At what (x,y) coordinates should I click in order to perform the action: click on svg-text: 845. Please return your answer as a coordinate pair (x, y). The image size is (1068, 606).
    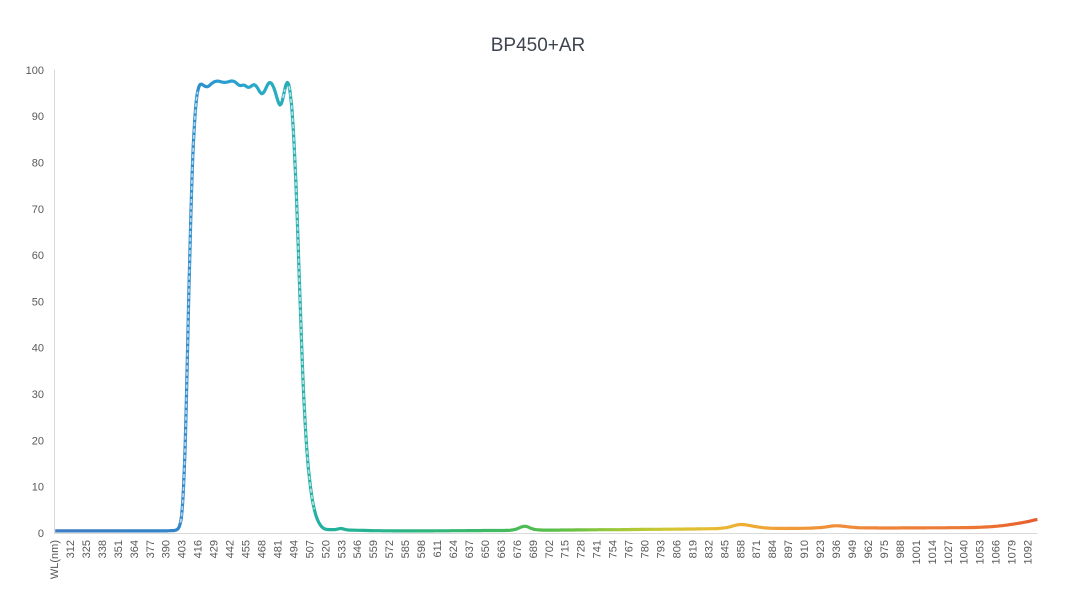
    Looking at the image, I should click on (725, 549).